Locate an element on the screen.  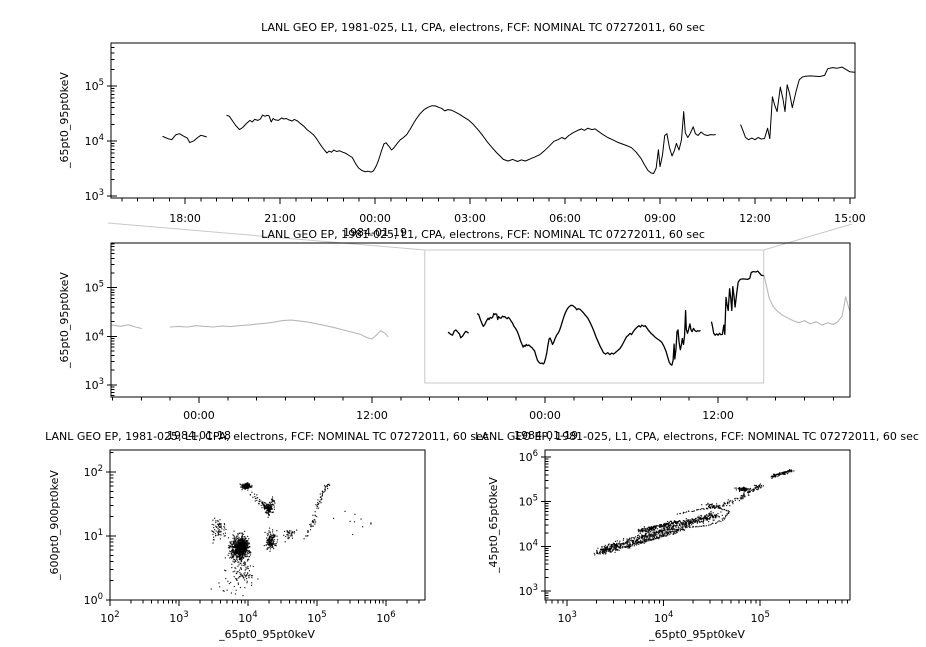
tick-label: 09:00 is located at coordinates (660, 218).